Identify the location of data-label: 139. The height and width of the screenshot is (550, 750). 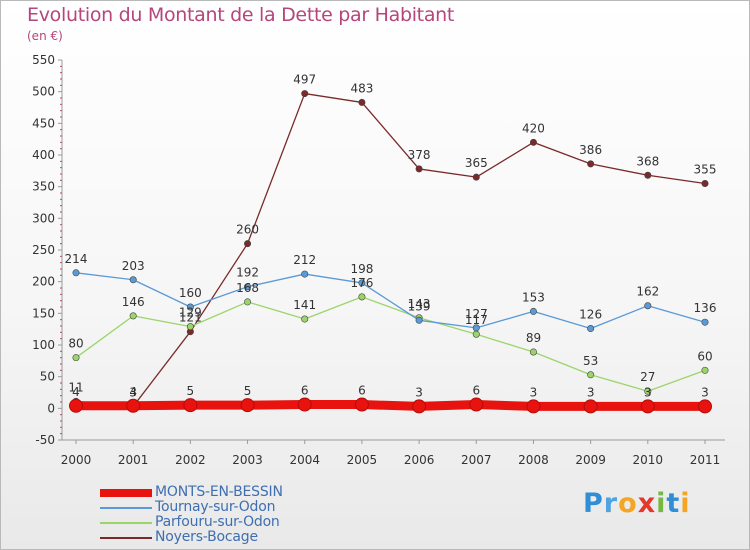
(419, 306).